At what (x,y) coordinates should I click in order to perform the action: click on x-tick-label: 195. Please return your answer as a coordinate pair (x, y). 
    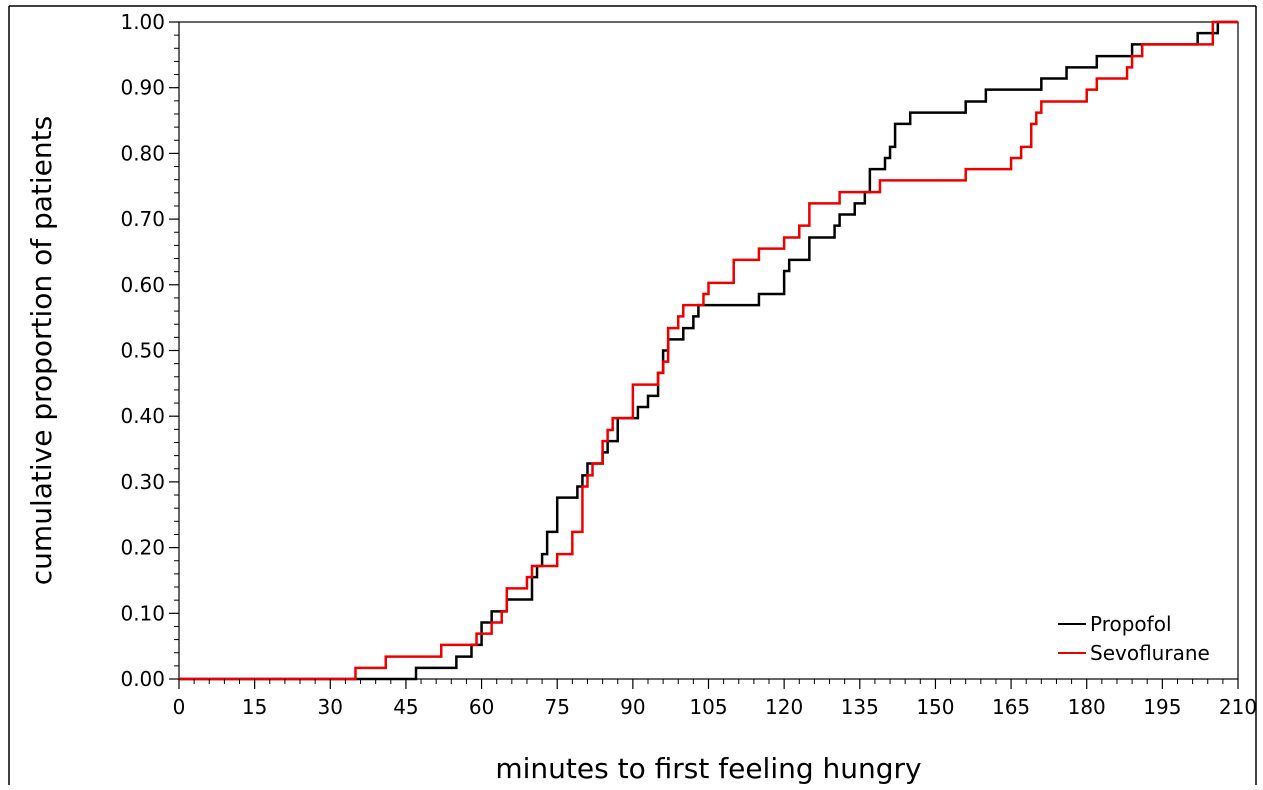
    Looking at the image, I should click on (1162, 707).